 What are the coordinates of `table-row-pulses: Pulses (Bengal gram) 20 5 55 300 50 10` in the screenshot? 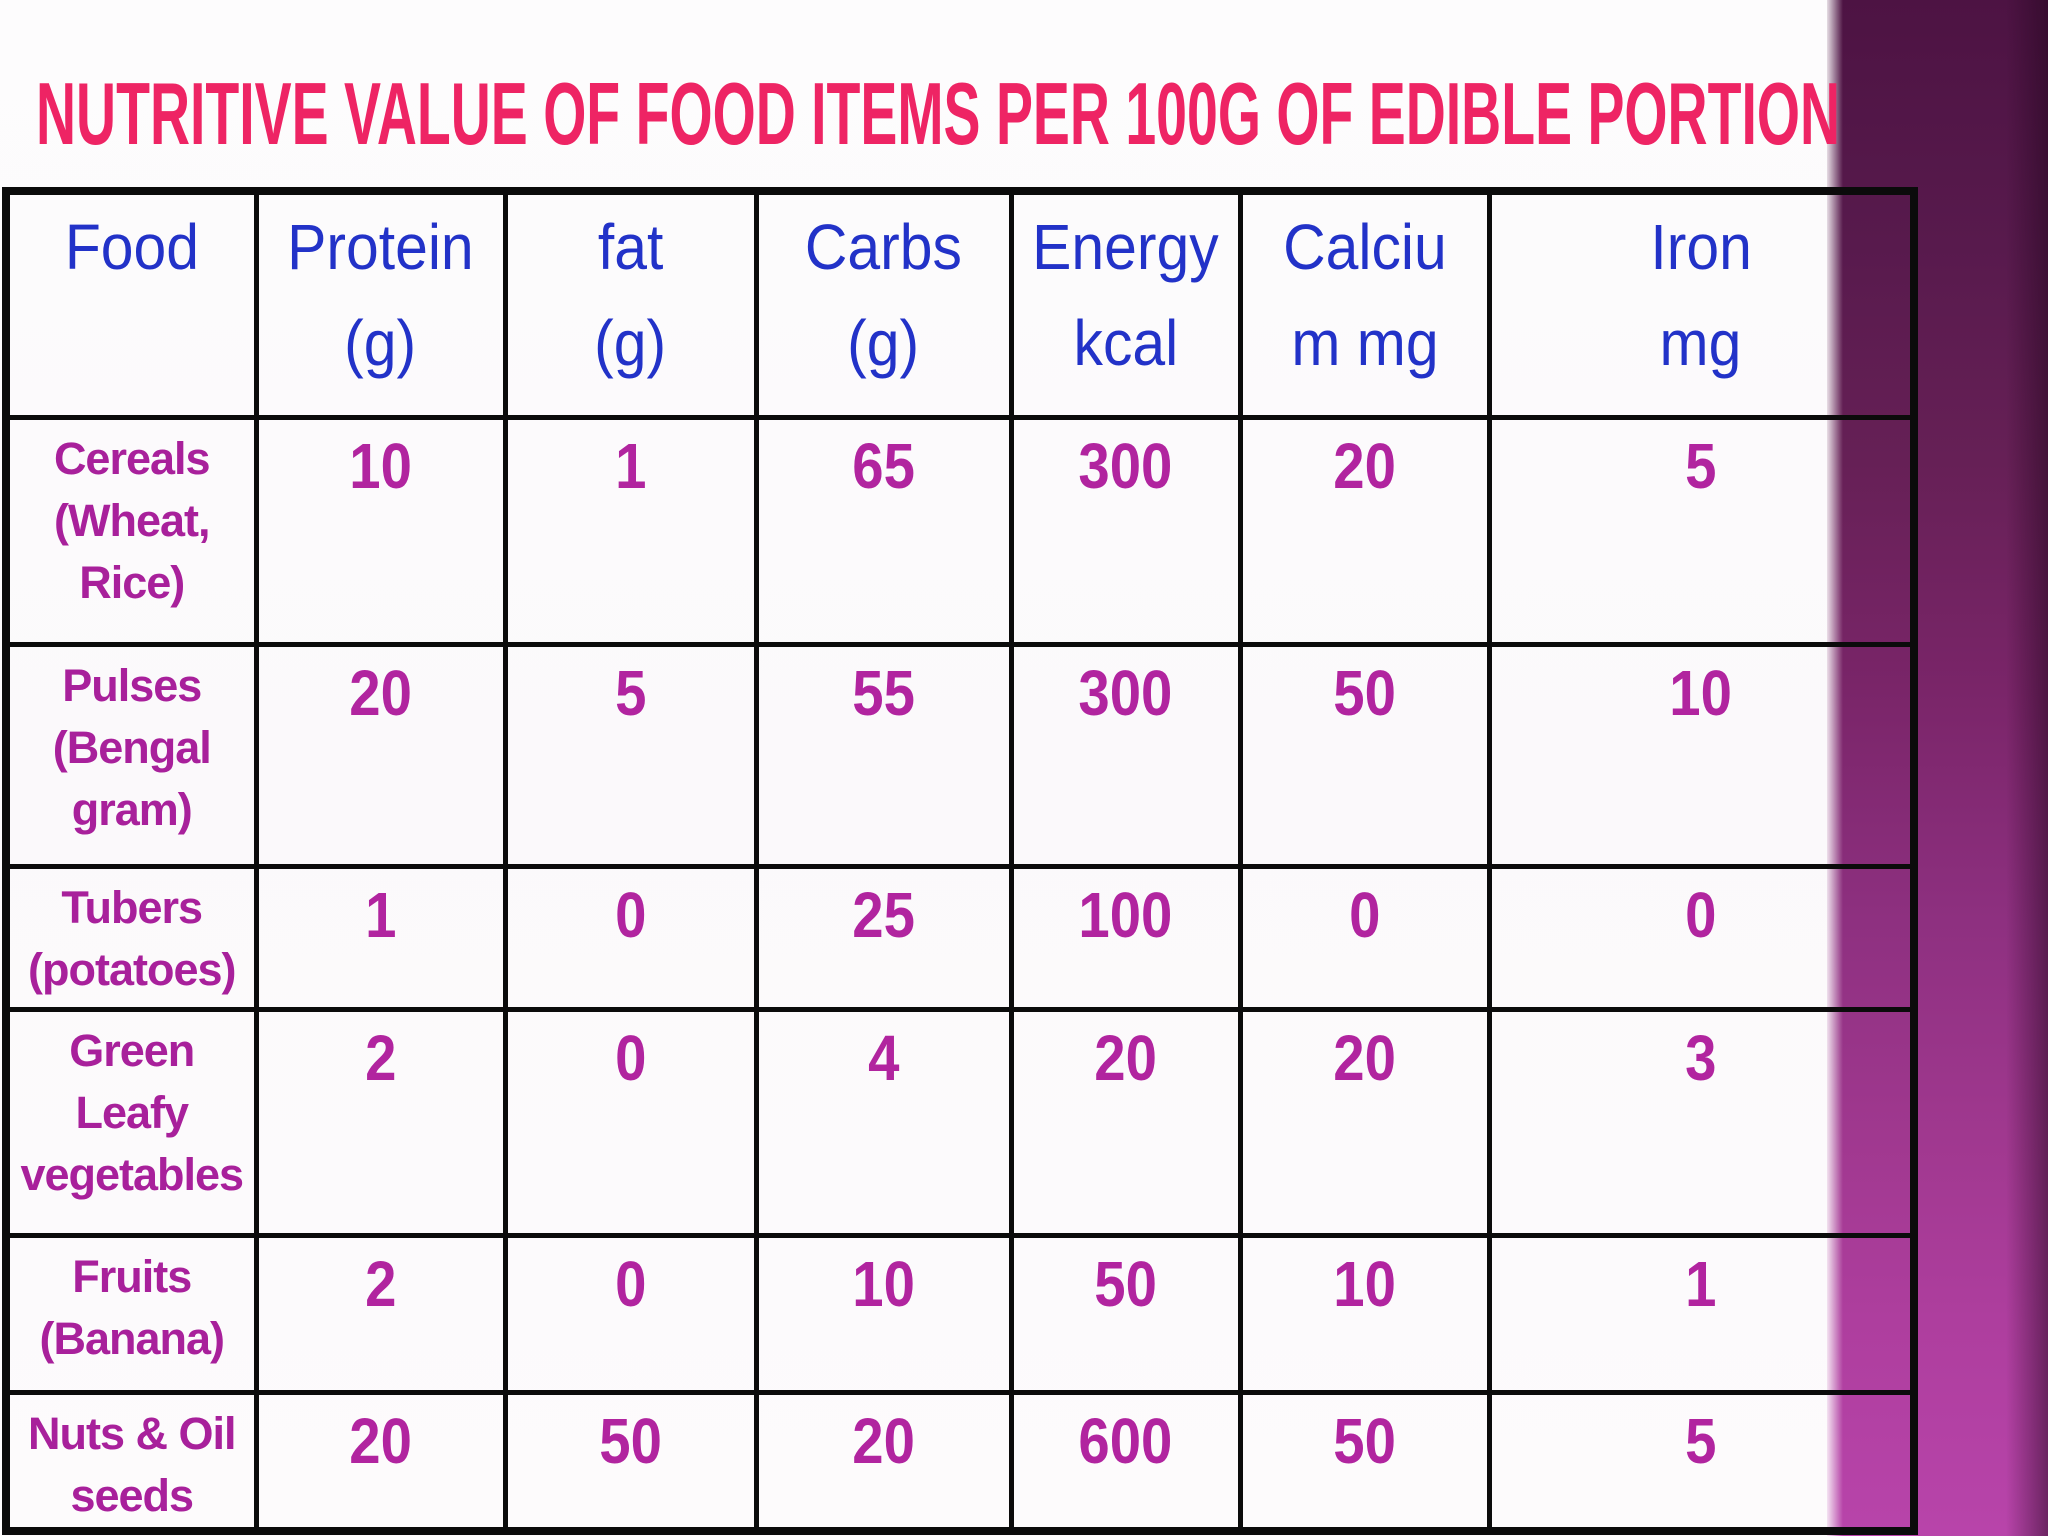 It's located at (960, 755).